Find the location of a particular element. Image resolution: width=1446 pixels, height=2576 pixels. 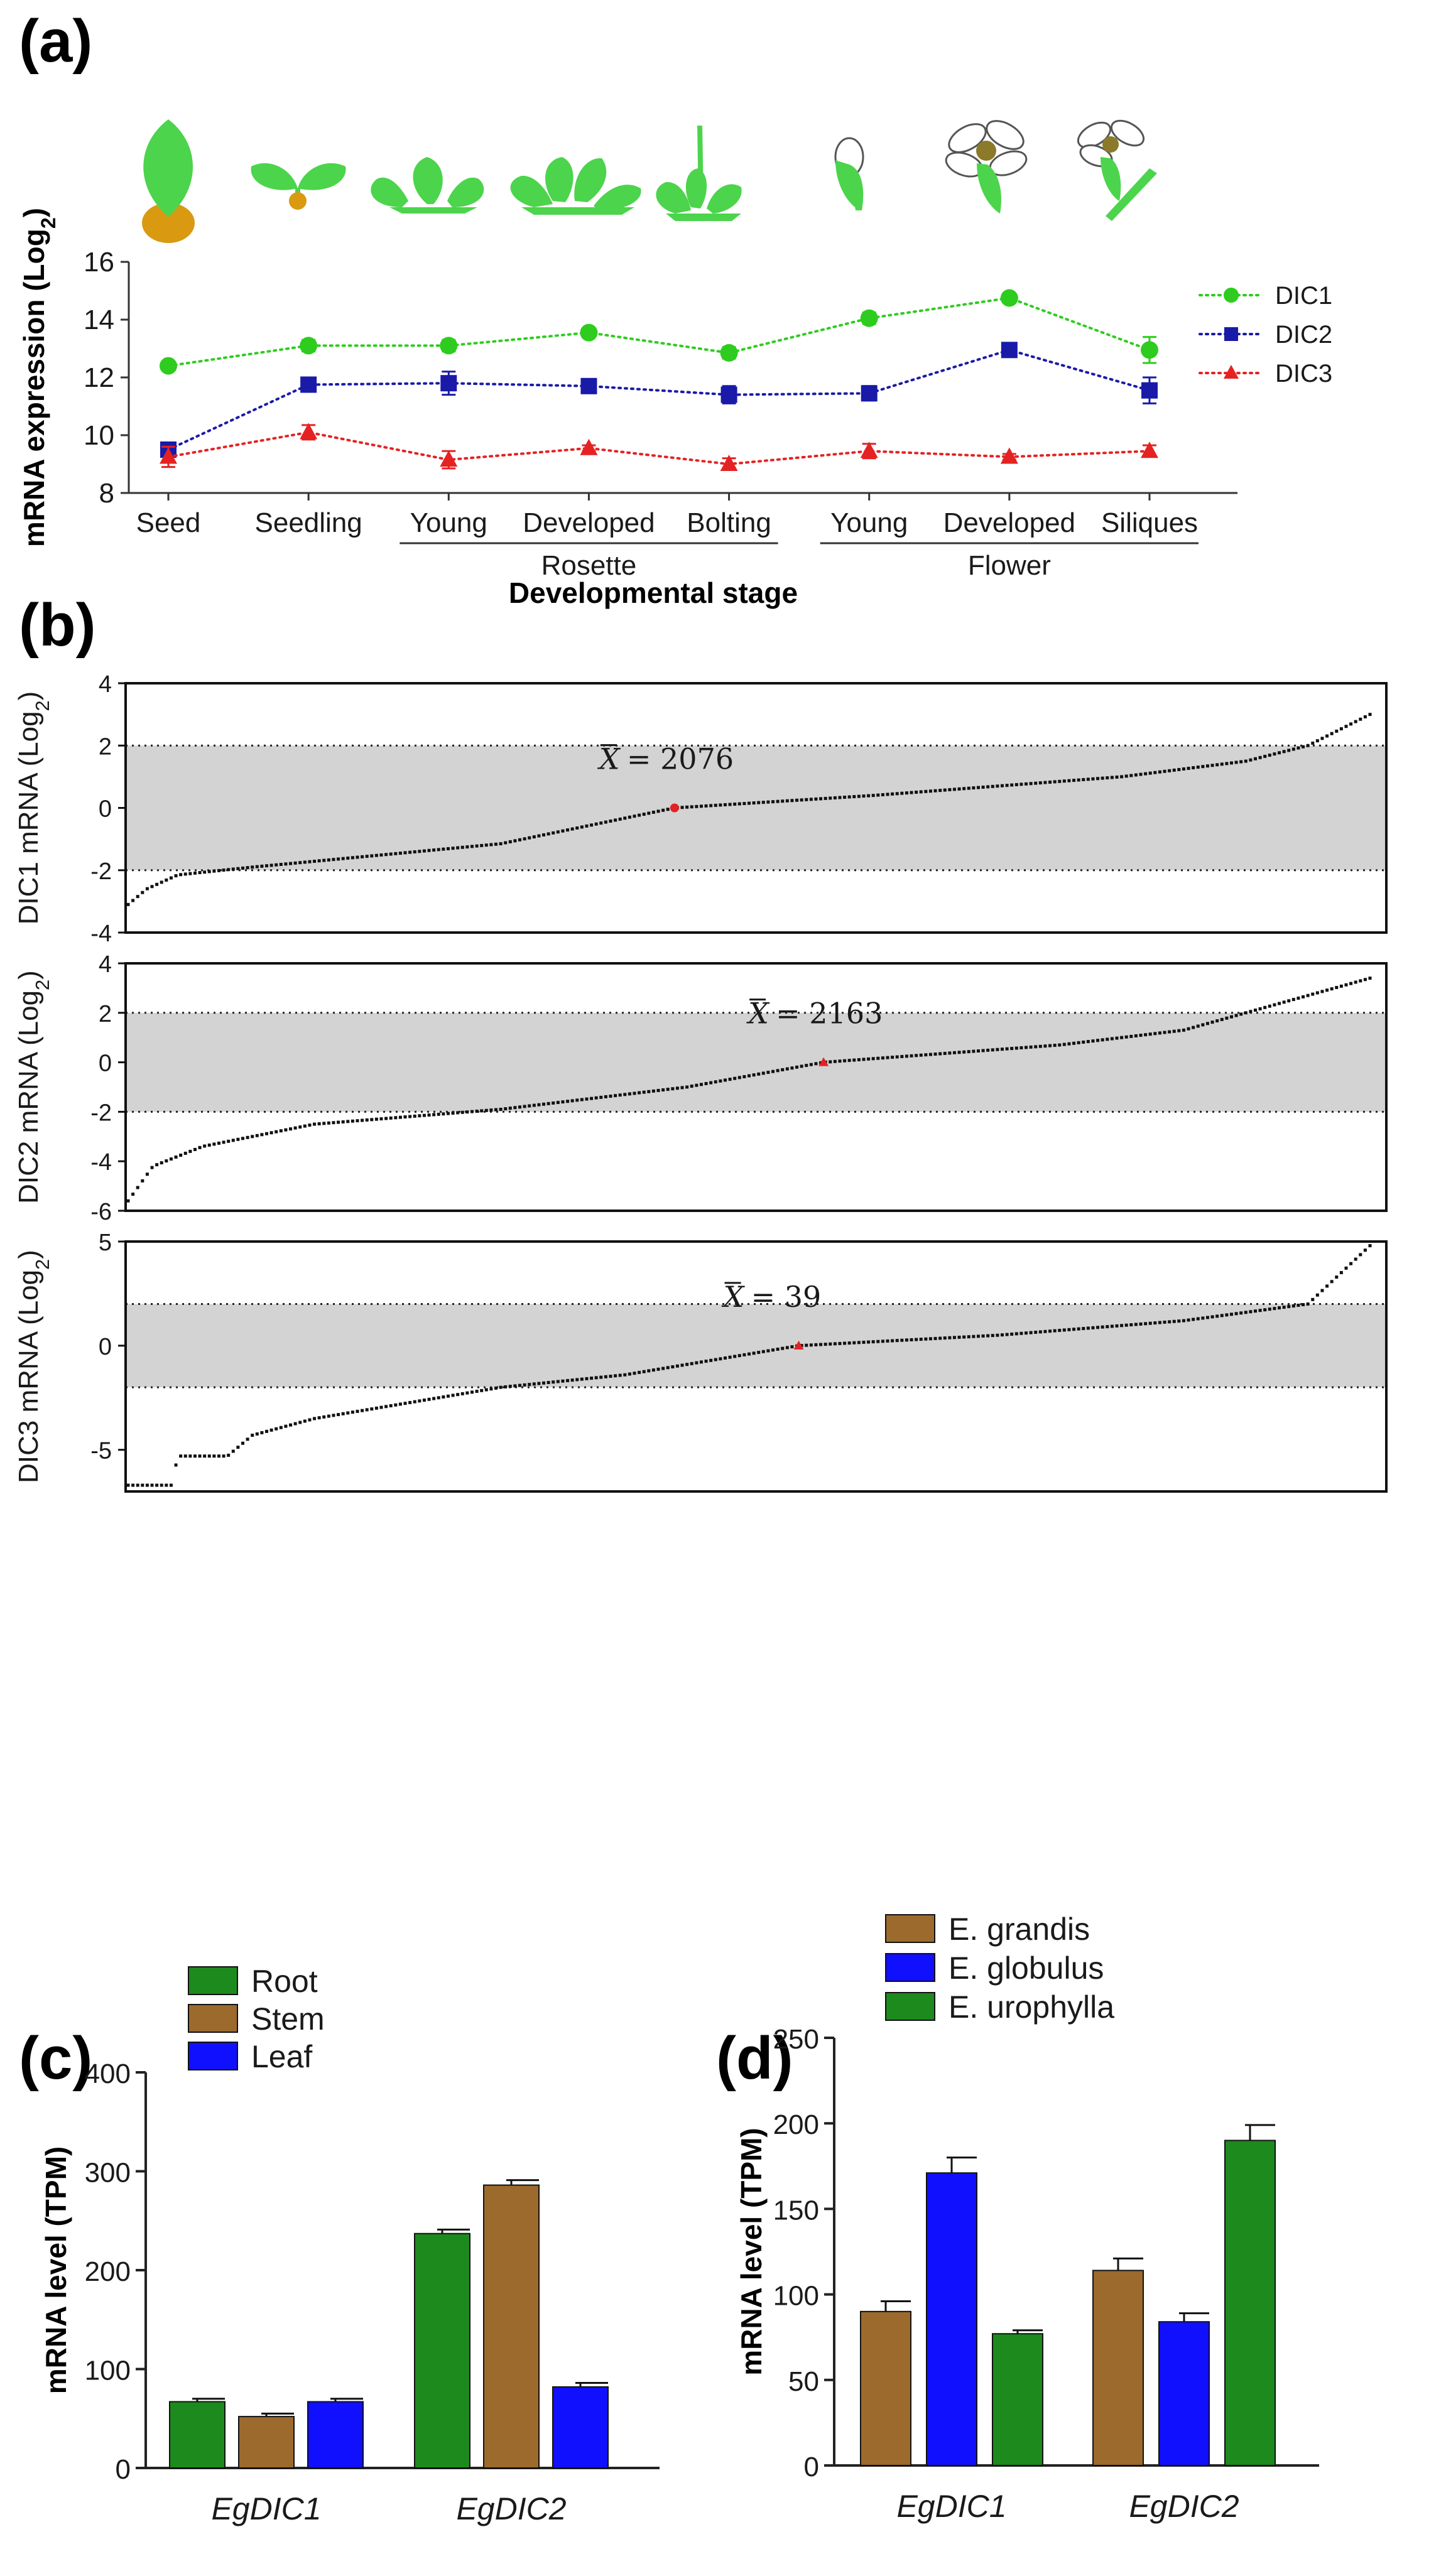

legend-label: DIC2 is located at coordinates (1303, 335).